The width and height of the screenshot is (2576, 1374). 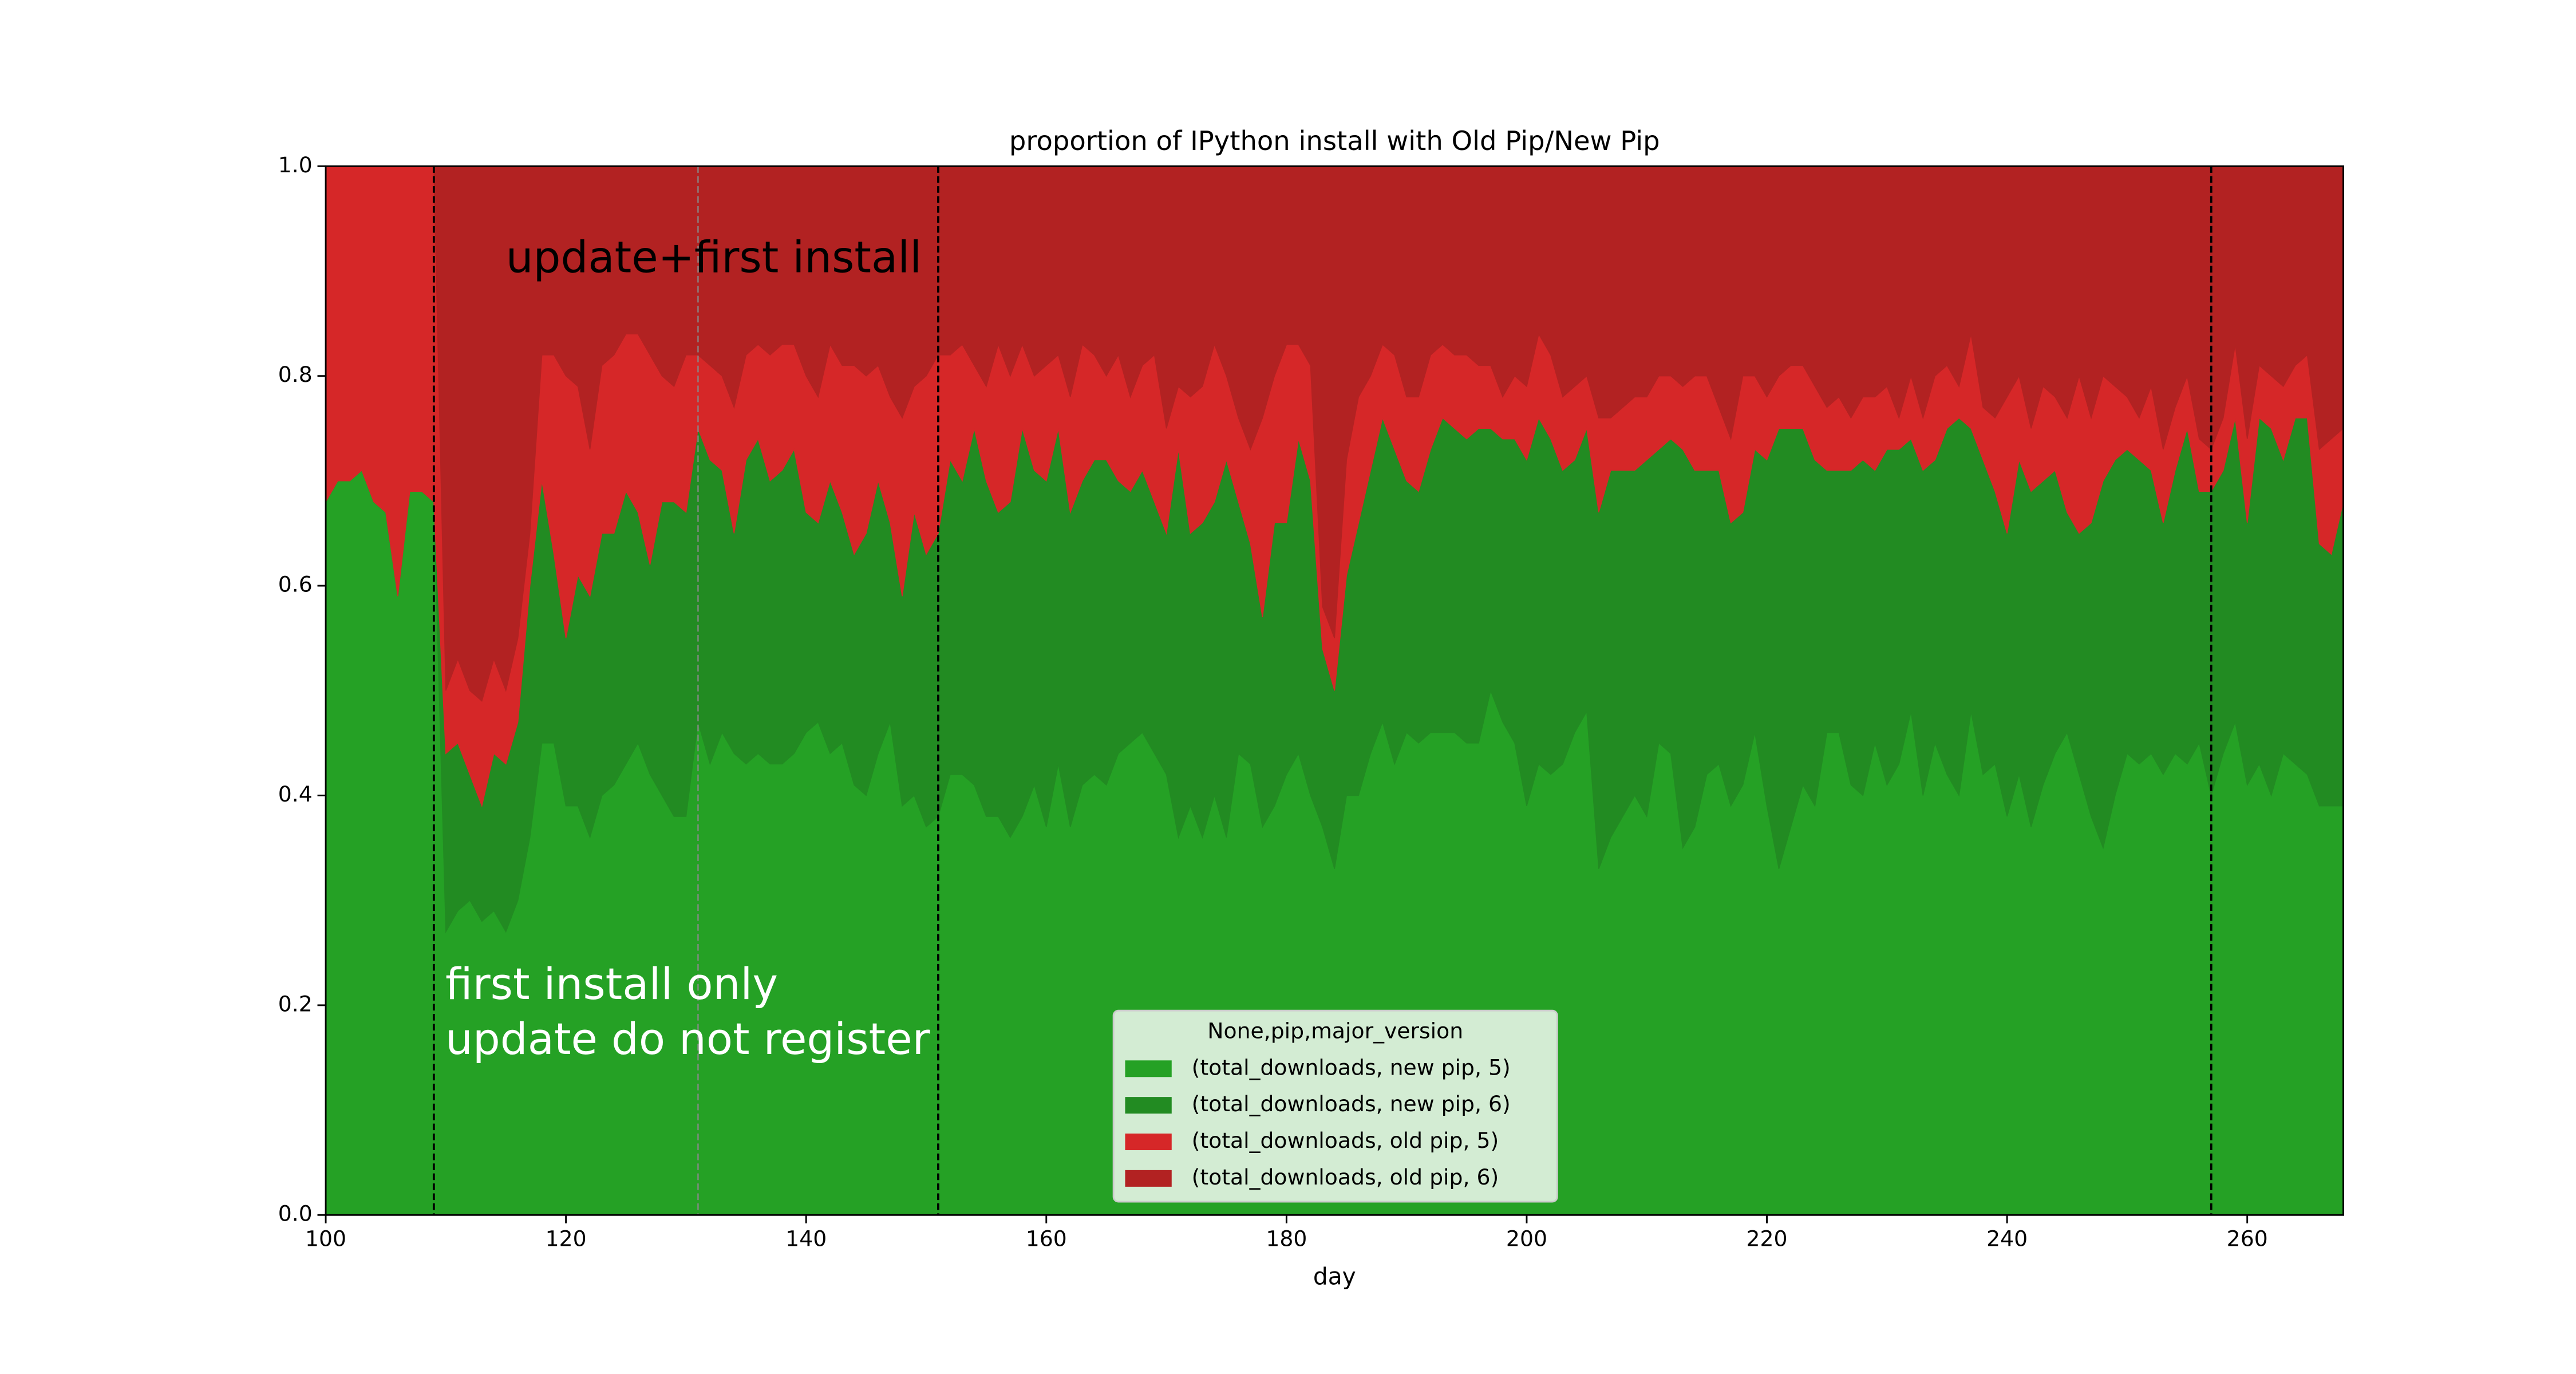 What do you see at coordinates (295, 374) in the screenshot?
I see `y-tick-label: 0.8` at bounding box center [295, 374].